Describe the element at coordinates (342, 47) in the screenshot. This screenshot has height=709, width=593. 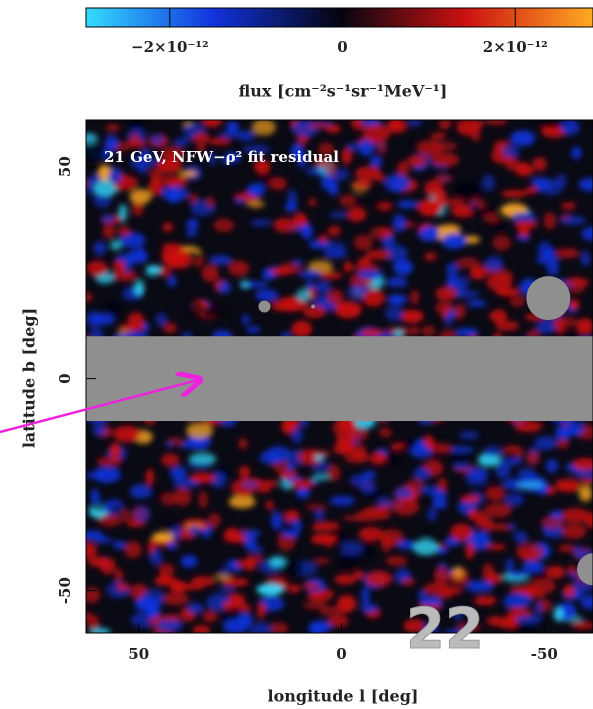
I see `colorbar-tick-label: 0` at that location.